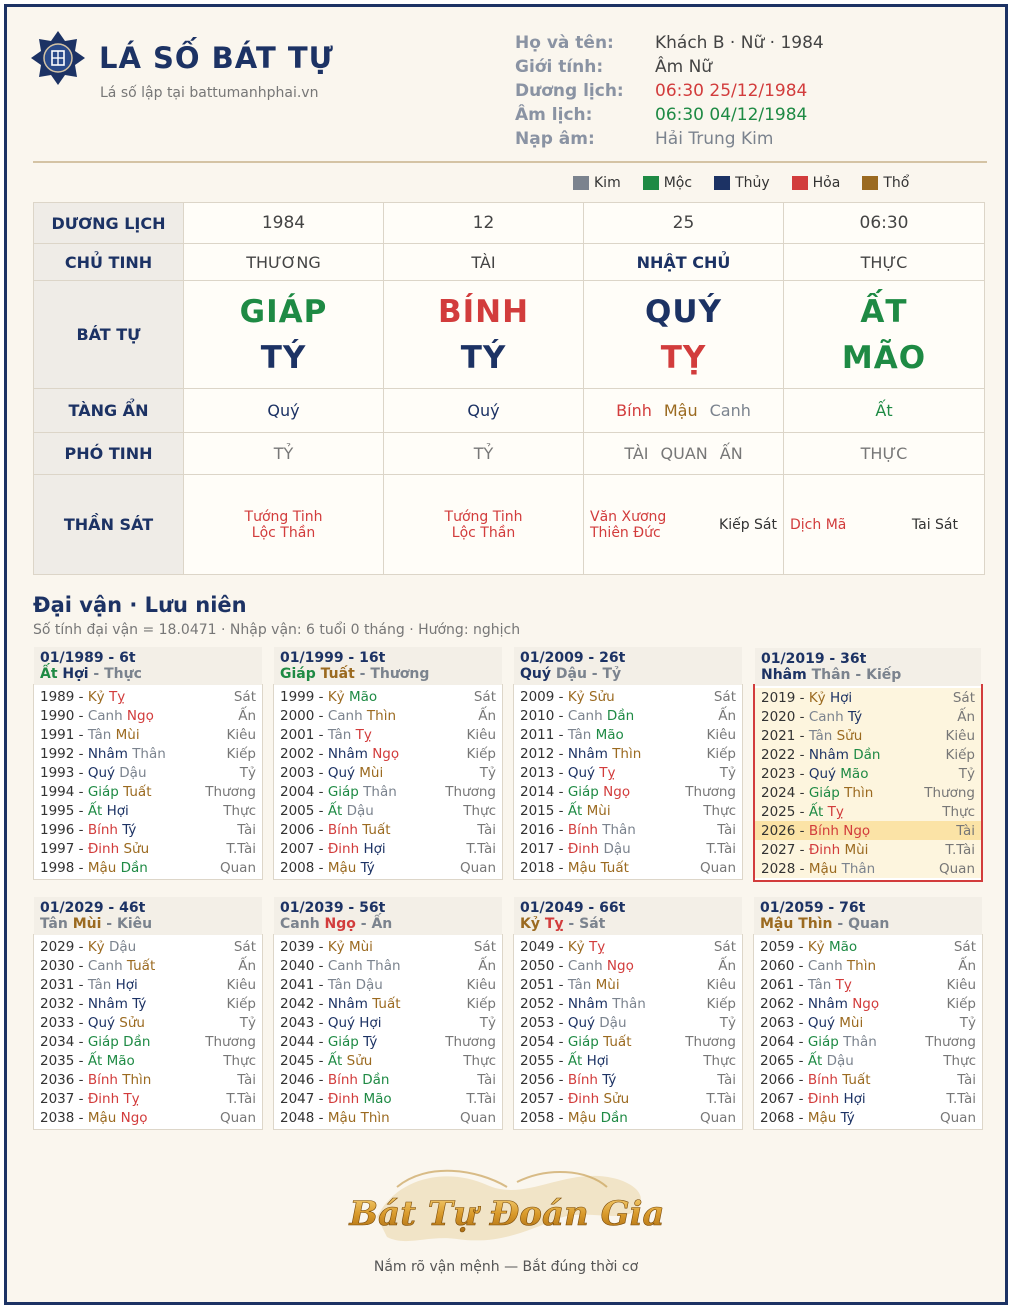  What do you see at coordinates (868, 916) in the screenshot?
I see `dai-van-card-header: 01/2059 - 76t Mậu Thìn - Quan` at bounding box center [868, 916].